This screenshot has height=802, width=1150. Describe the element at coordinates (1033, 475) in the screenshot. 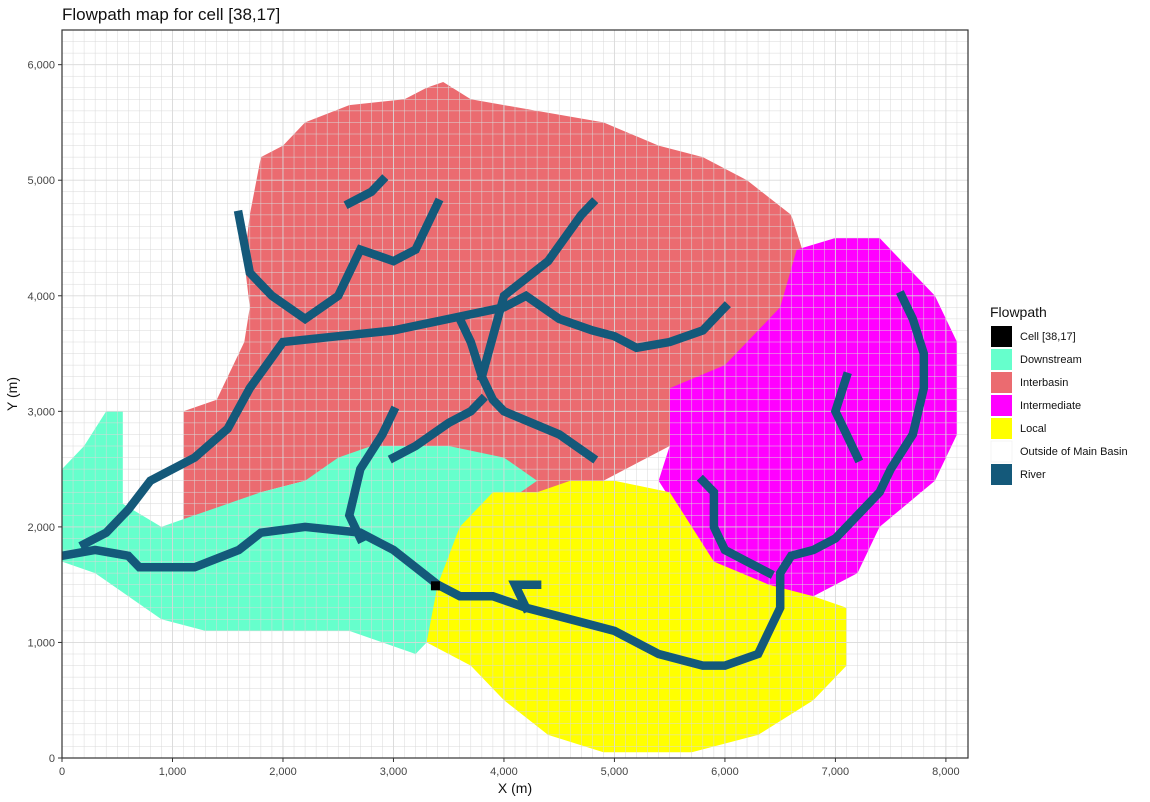

I see `legend-label: River` at that location.